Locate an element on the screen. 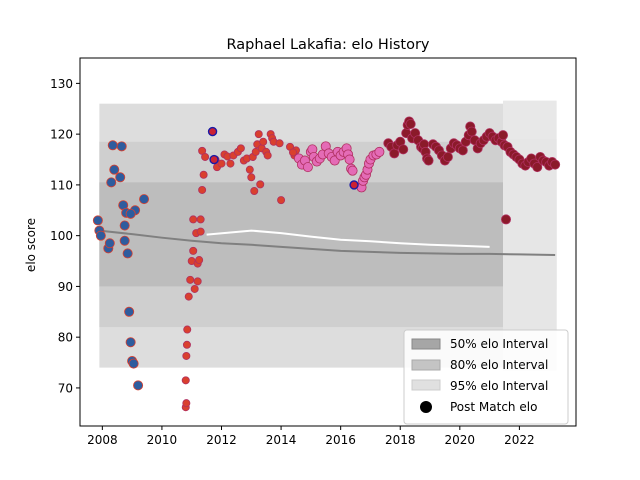 The width and height of the screenshot is (640, 480). y-axis: 70 80 90 100 110 120 130 is located at coordinates (65, 236).